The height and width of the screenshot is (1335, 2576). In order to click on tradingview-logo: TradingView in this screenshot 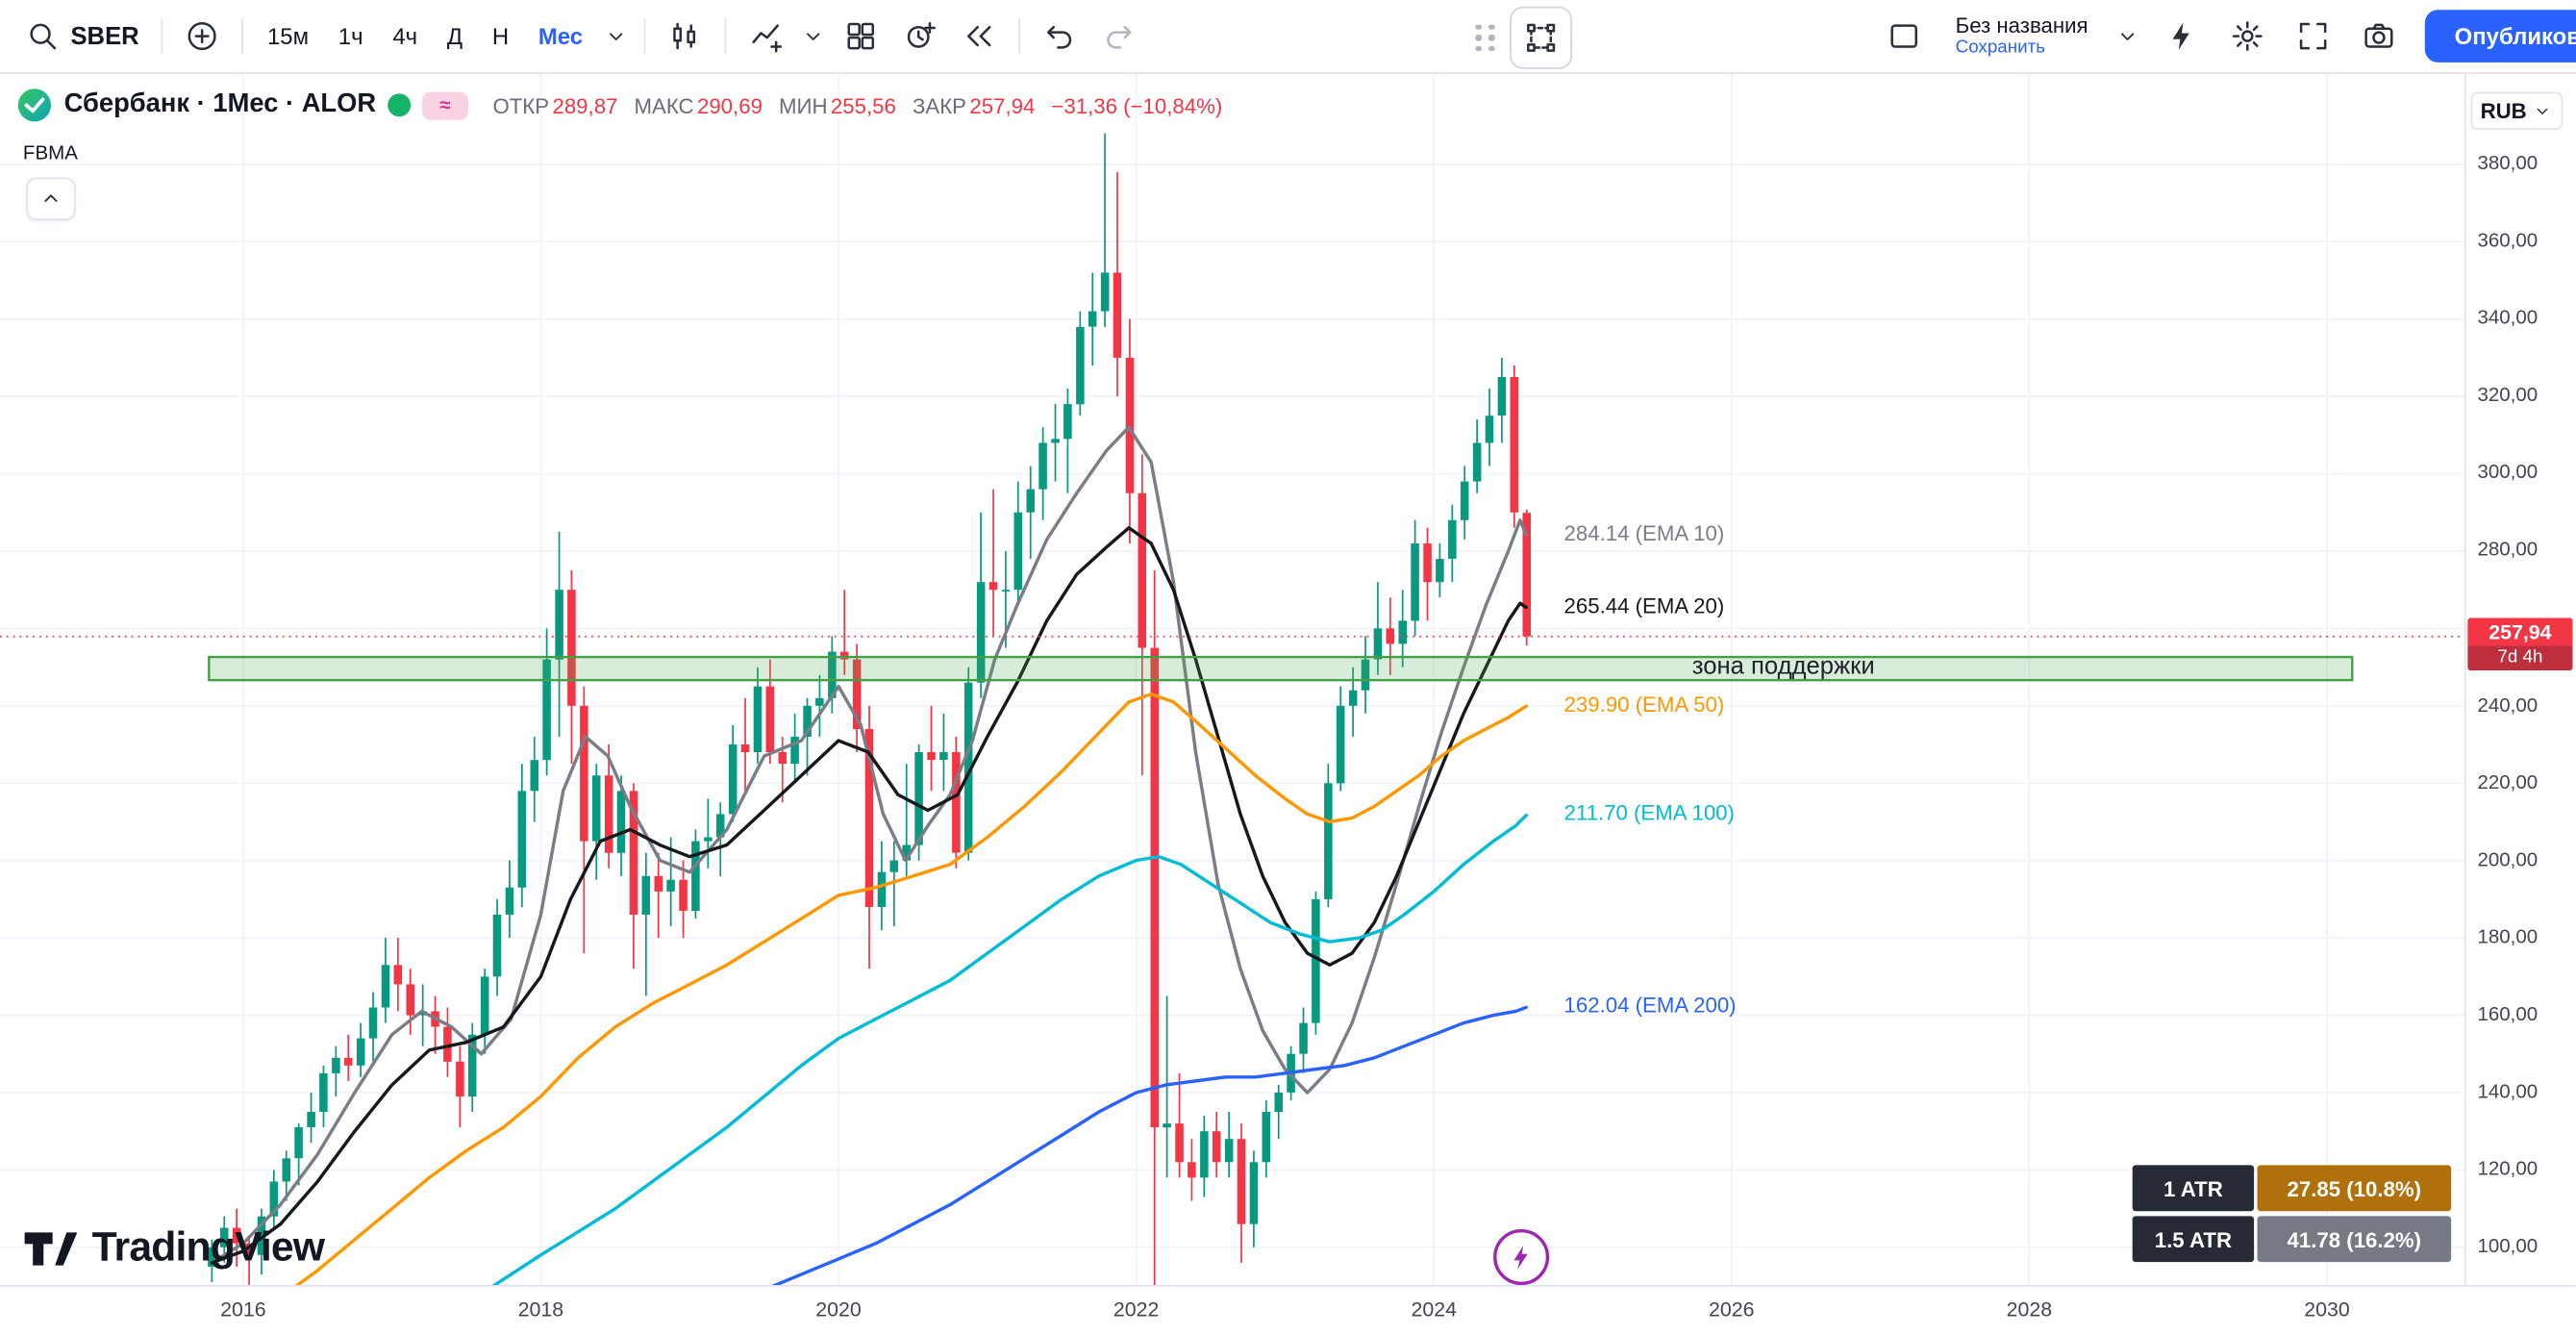, I will do `click(172, 1248)`.